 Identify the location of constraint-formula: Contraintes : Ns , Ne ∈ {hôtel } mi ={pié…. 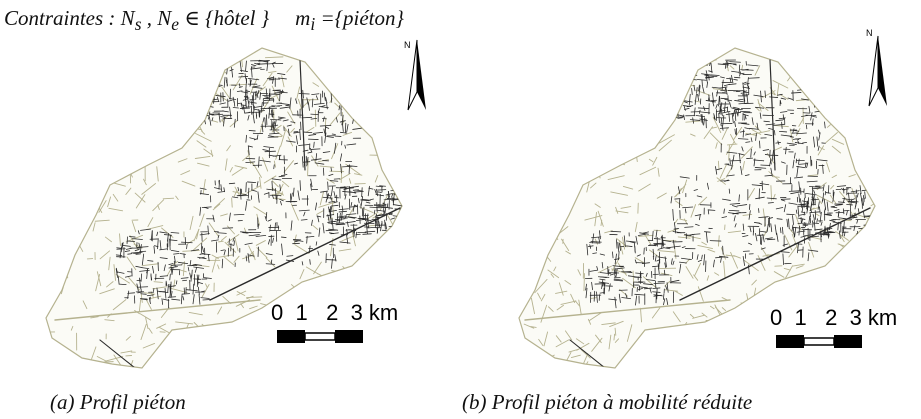
(204, 20).